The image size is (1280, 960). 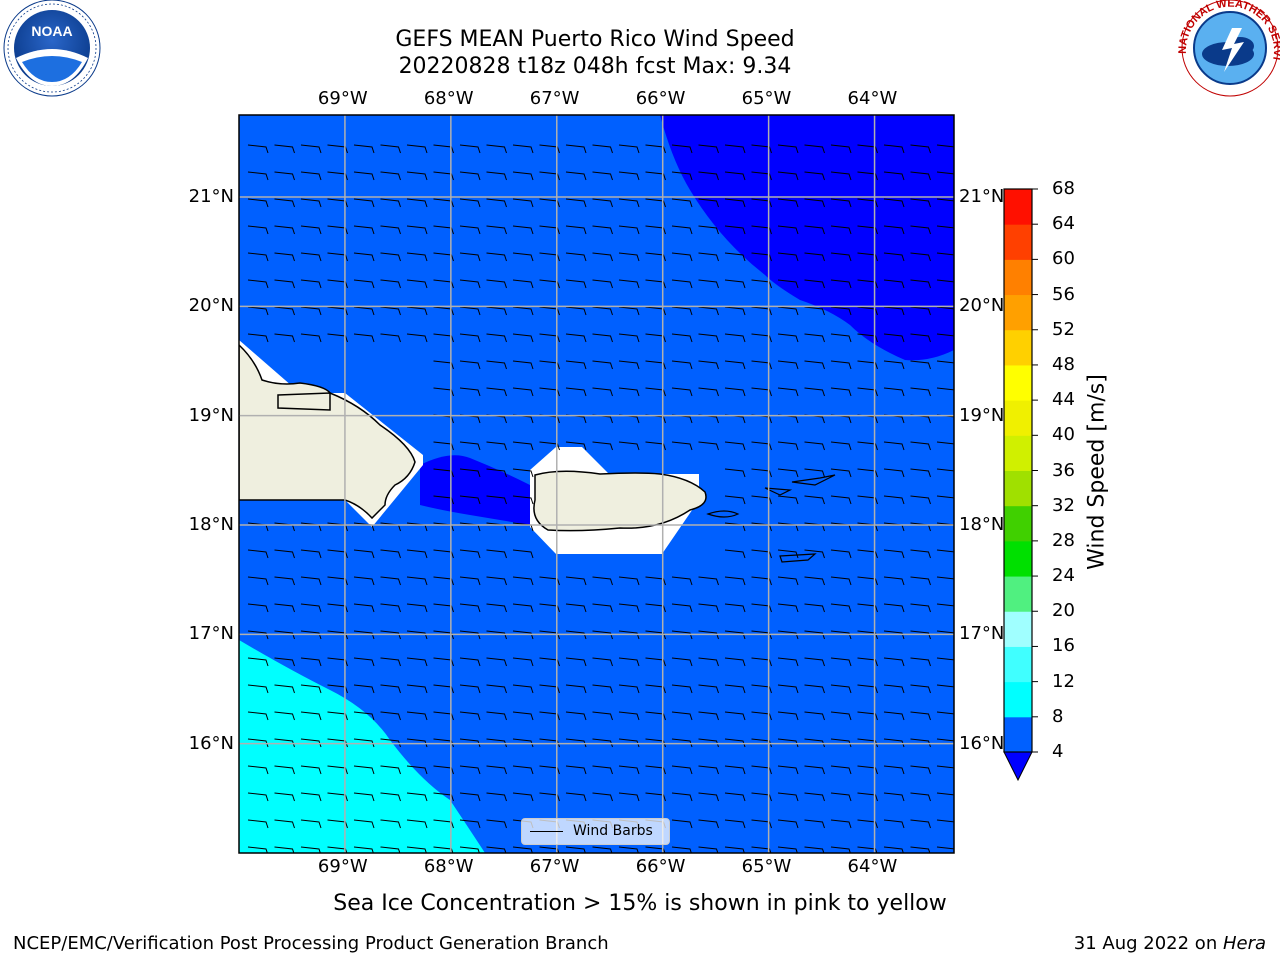 What do you see at coordinates (51, 31) in the screenshot?
I see `noaa-logo-text: NOAA` at bounding box center [51, 31].